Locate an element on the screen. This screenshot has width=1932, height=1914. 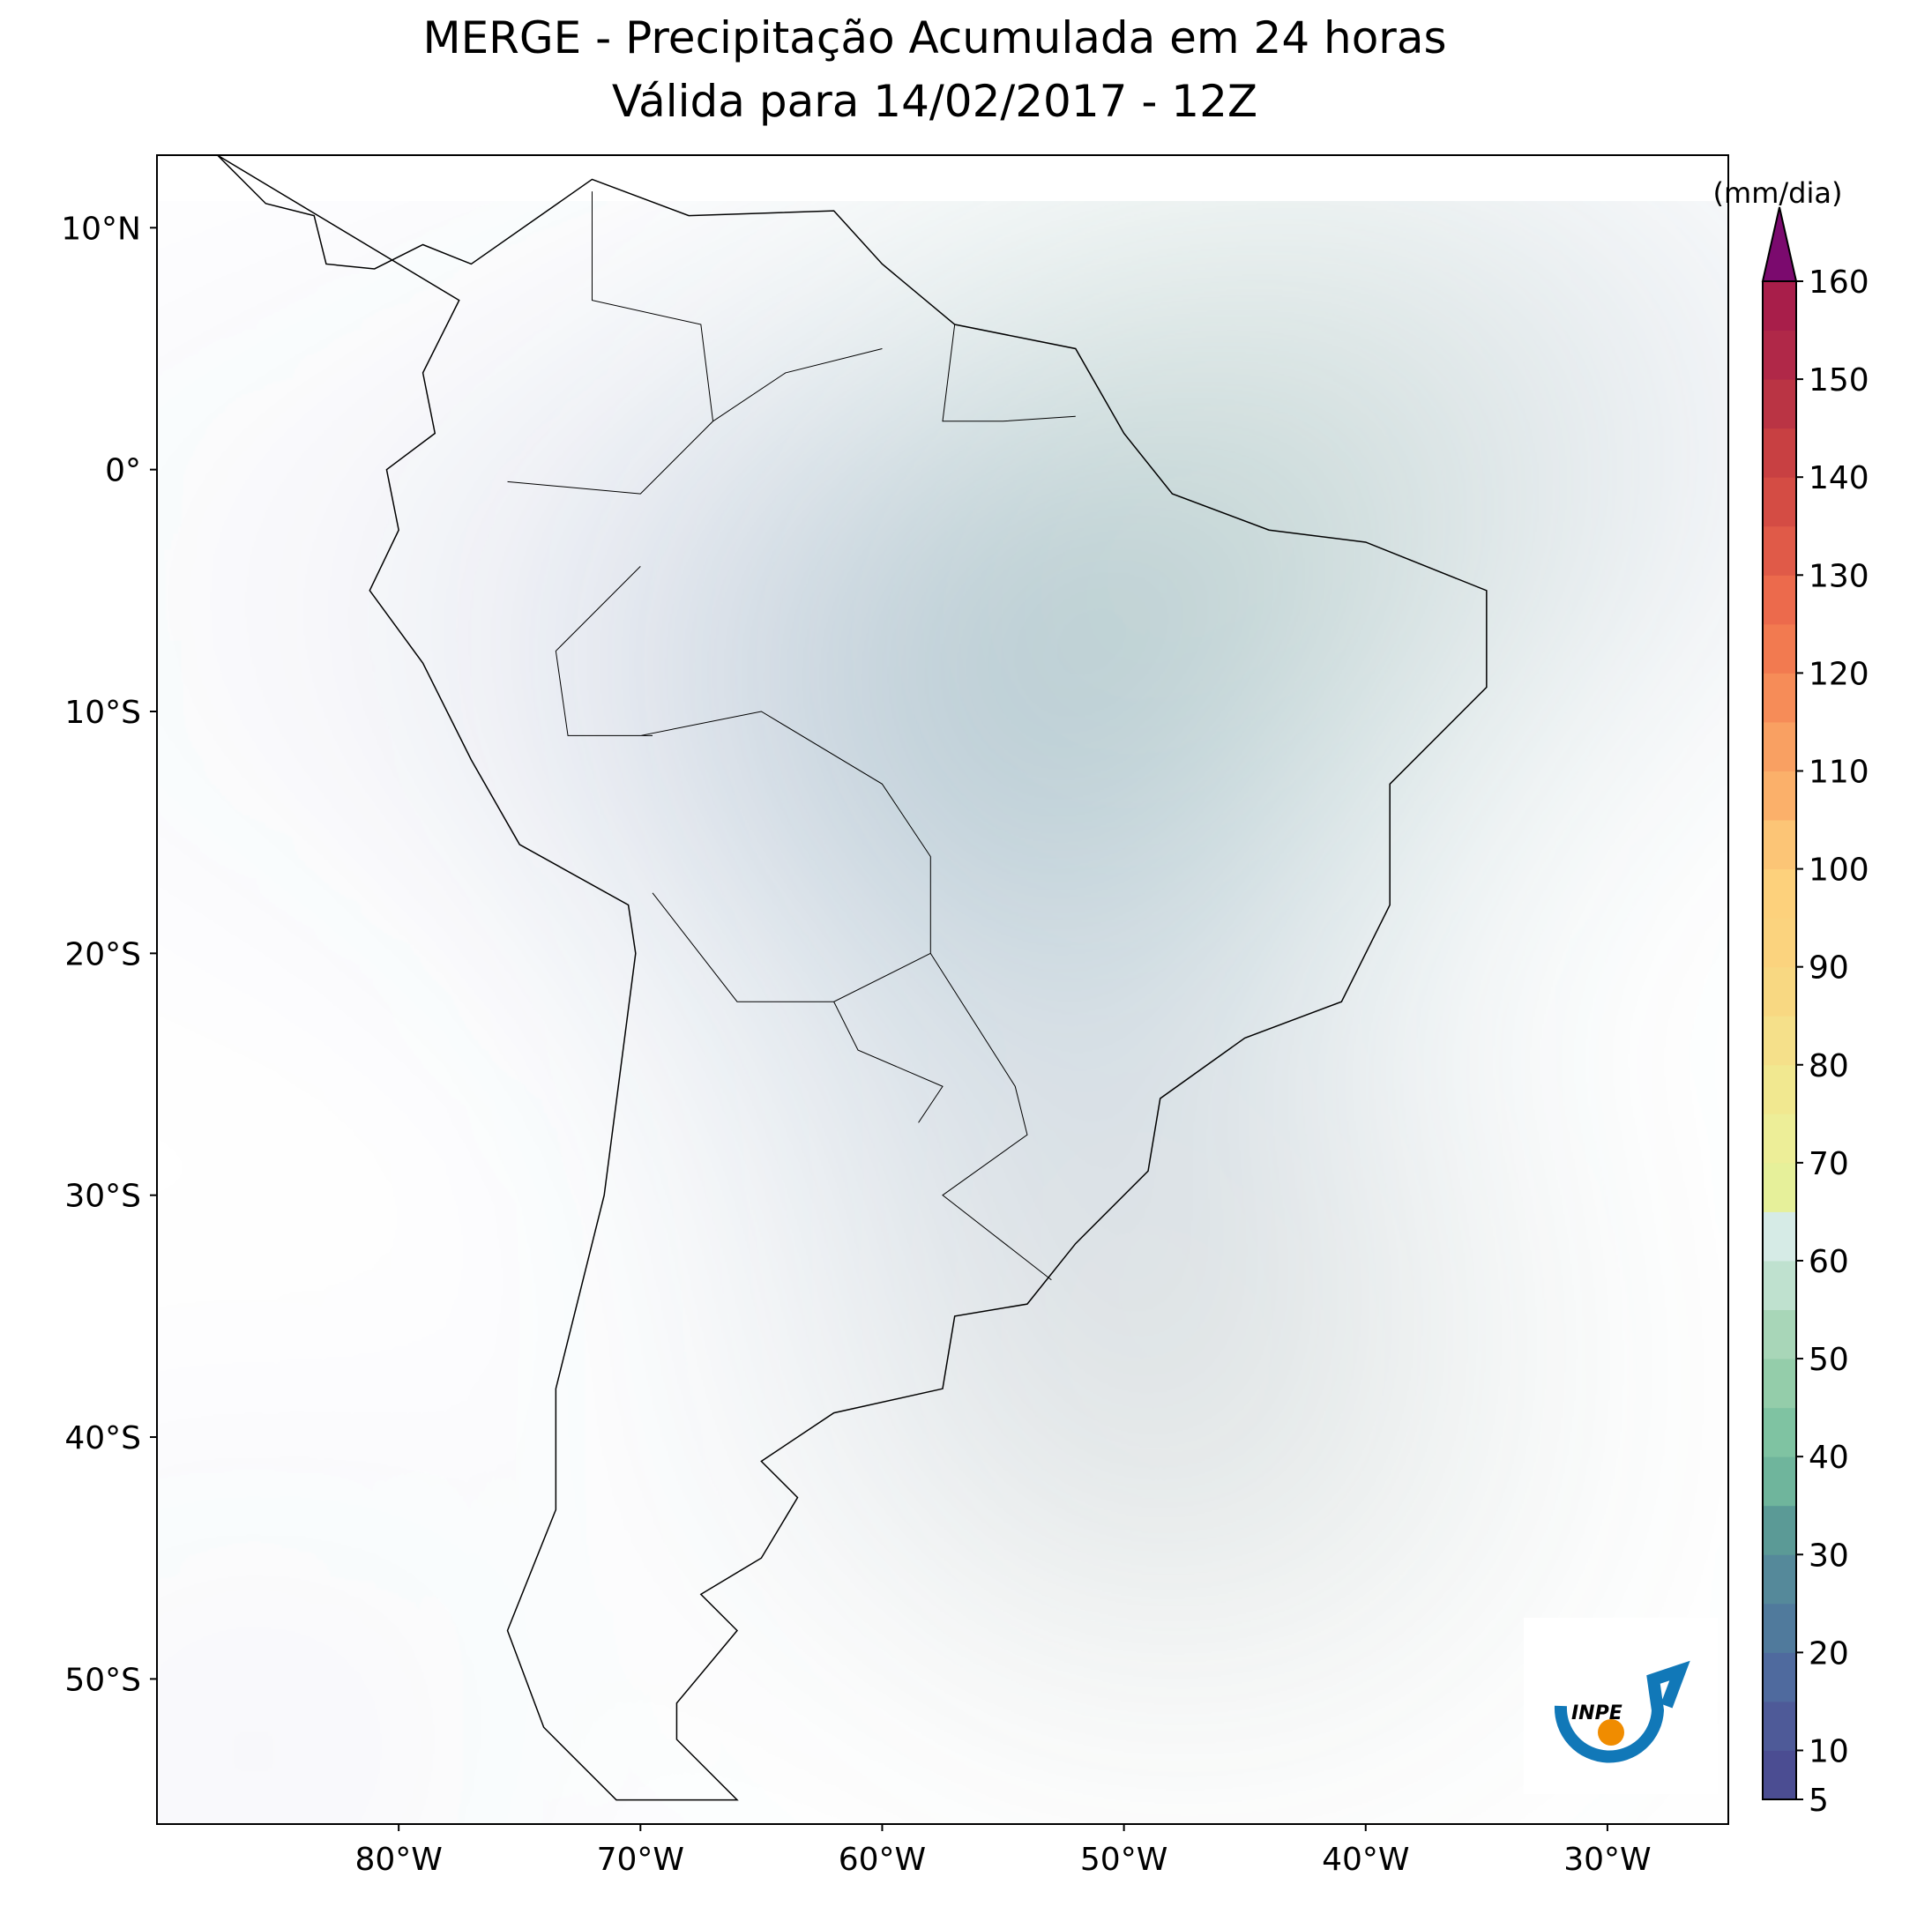
colorbar-tick-label: 120 is located at coordinates (1839, 674).